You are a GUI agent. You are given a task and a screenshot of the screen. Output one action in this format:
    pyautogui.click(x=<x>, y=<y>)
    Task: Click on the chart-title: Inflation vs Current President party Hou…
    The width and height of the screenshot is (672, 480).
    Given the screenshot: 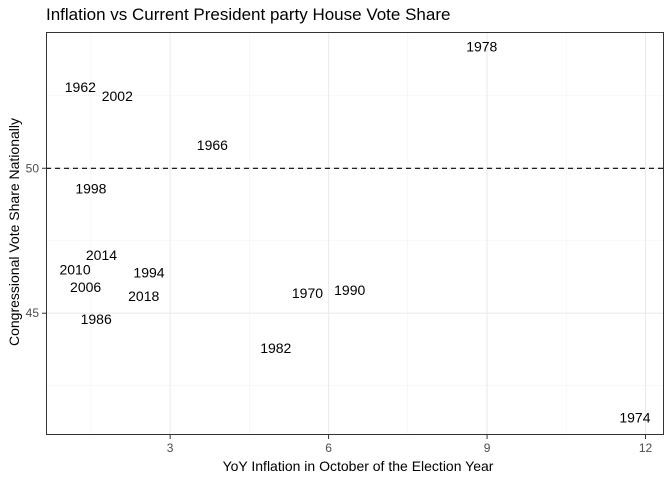 What is the action you would take?
    pyautogui.click(x=248, y=14)
    